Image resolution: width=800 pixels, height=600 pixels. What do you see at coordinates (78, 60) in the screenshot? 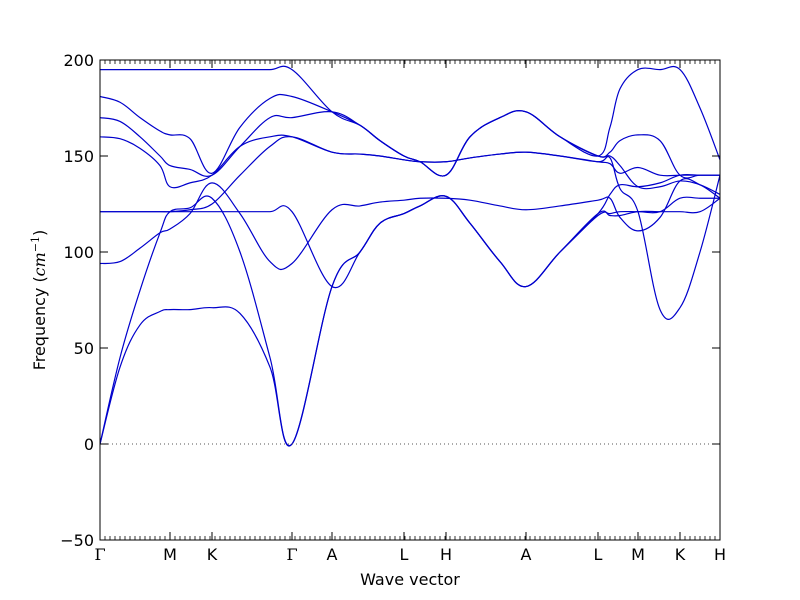
I see `y-tick-label: 200` at bounding box center [78, 60].